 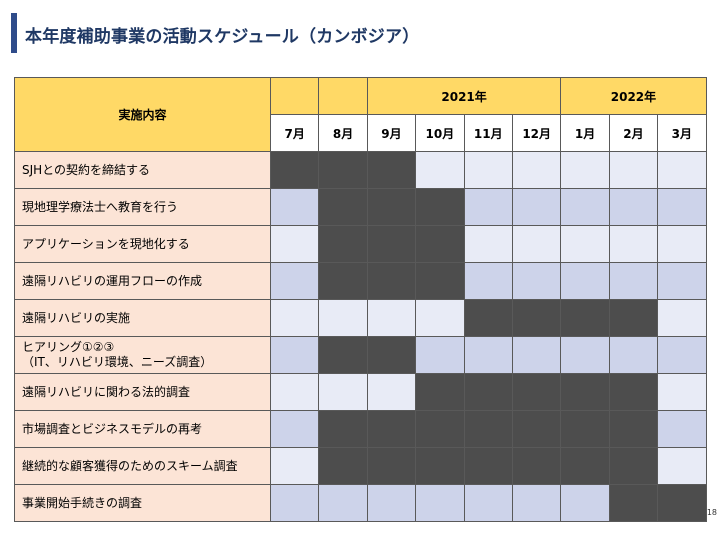 What do you see at coordinates (360, 466) in the screenshot?
I see `table-row: 継続的な顧客獲得のためのスキーム調査` at bounding box center [360, 466].